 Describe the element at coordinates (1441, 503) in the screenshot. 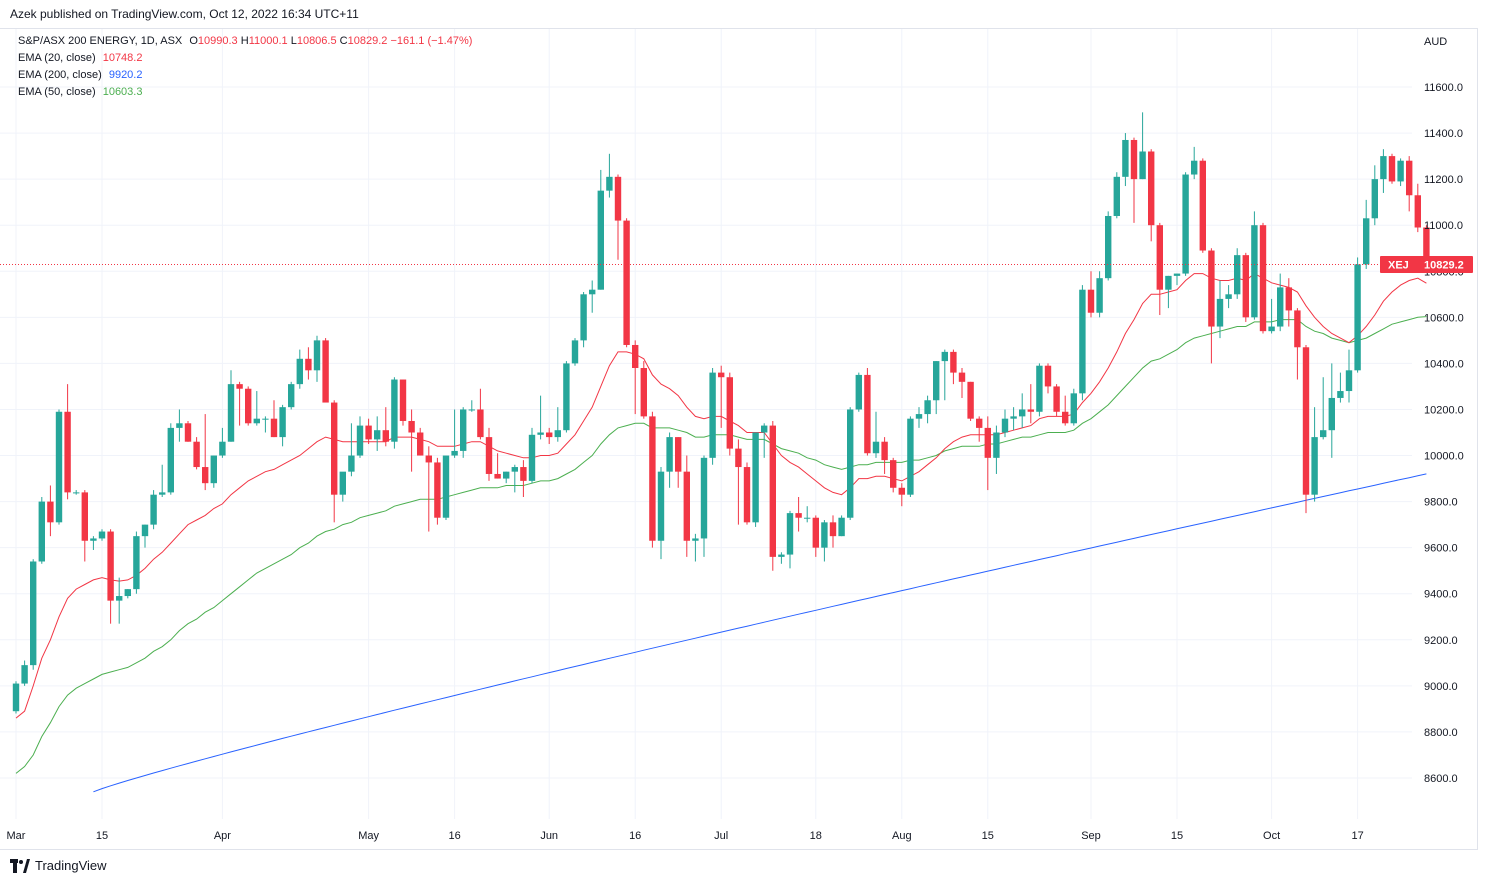

I see `y-tick-label: 9800.0` at that location.